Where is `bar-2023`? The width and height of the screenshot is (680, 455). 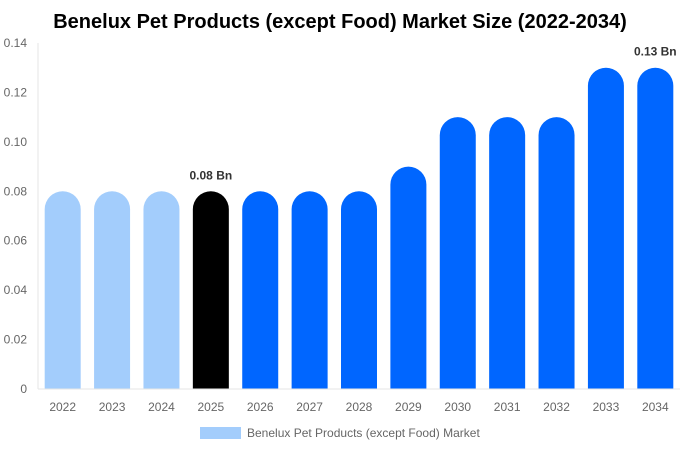 bar-2023 is located at coordinates (112, 290).